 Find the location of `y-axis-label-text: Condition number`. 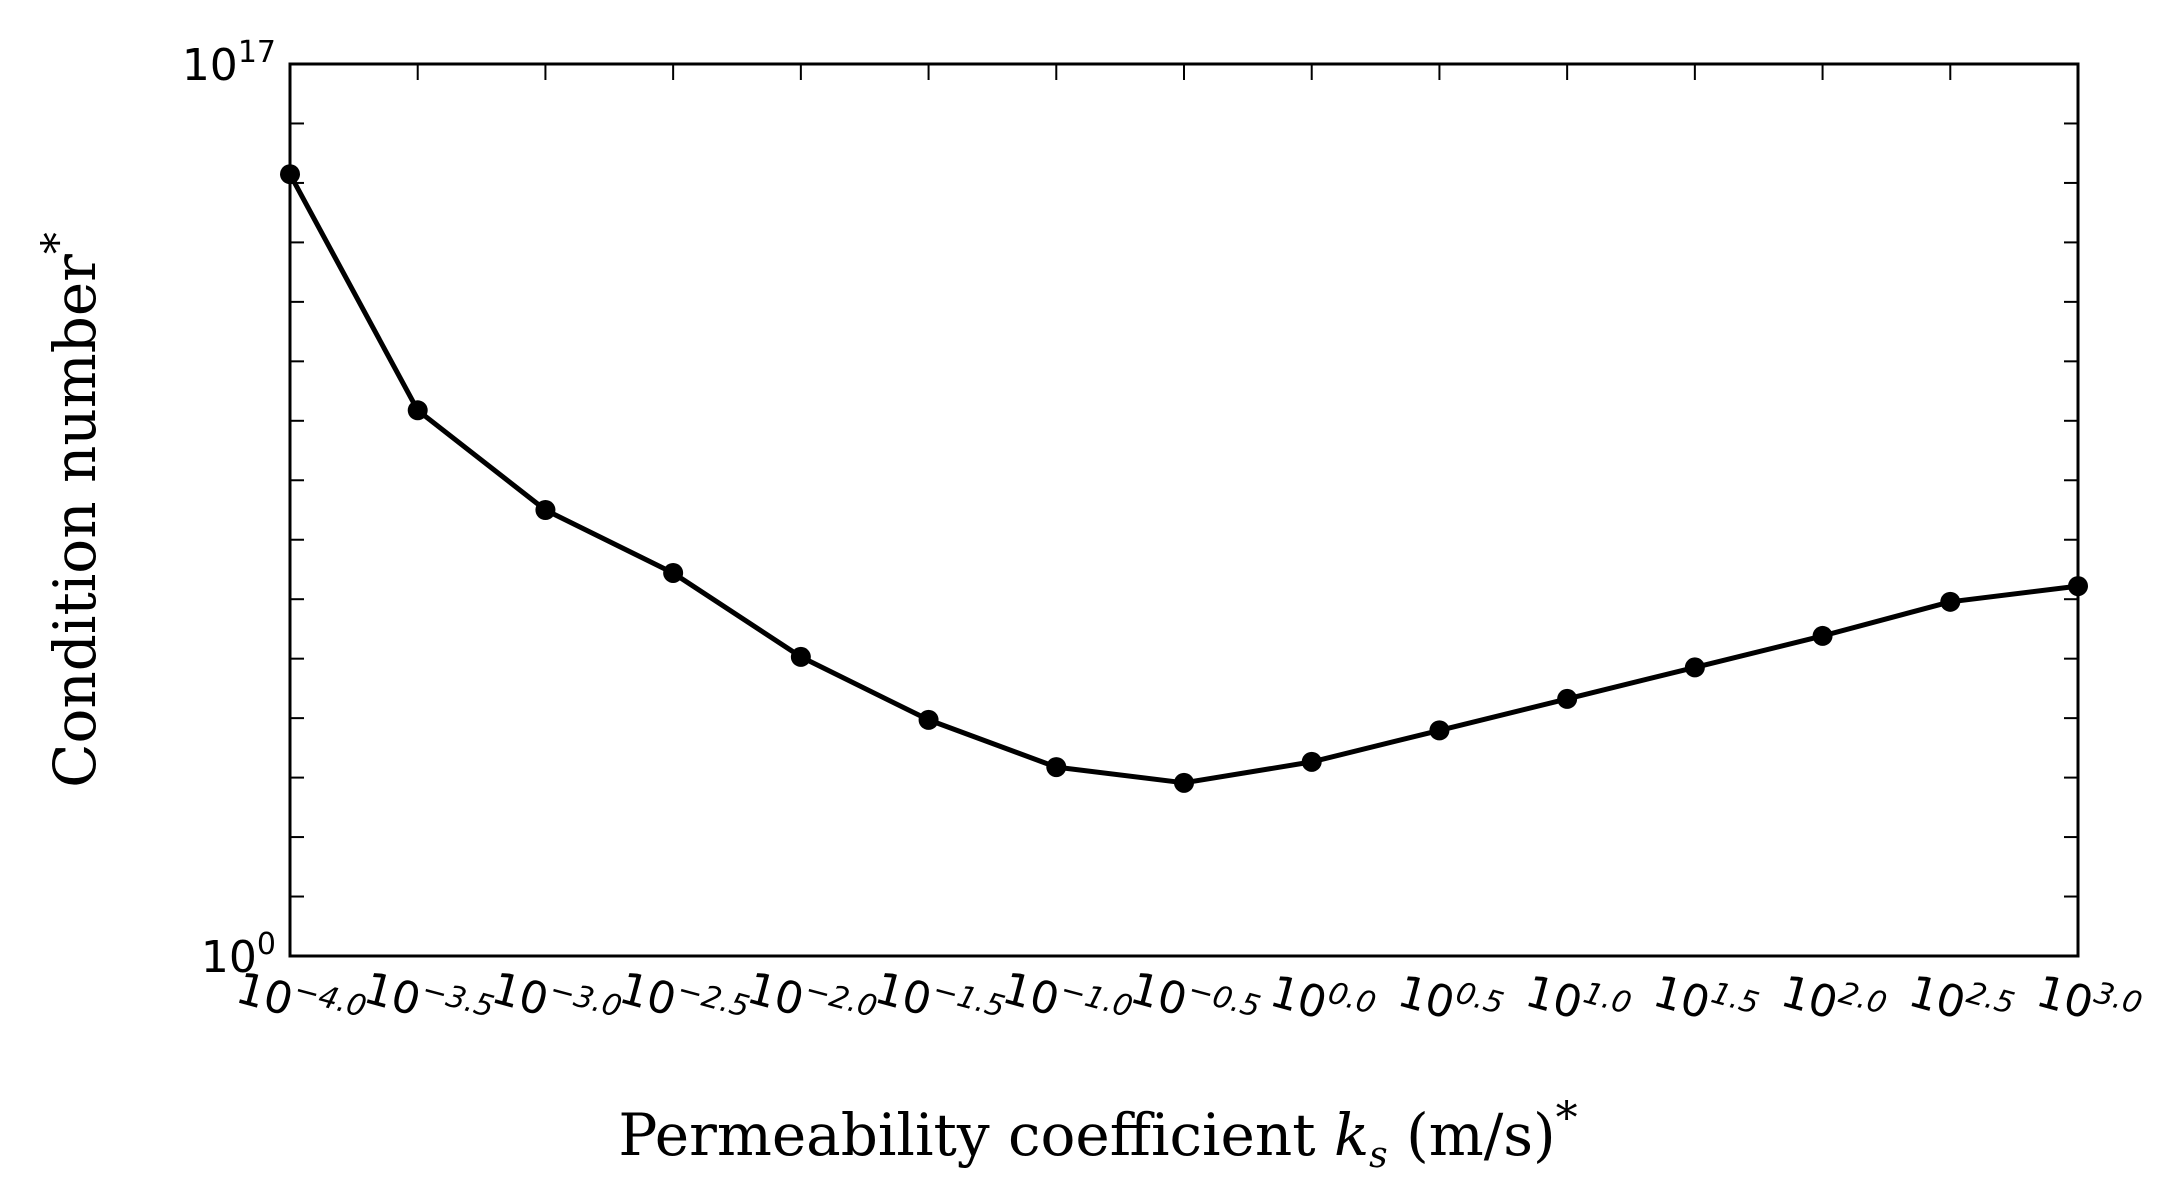

y-axis-label-text: Condition number is located at coordinates (75, 521).